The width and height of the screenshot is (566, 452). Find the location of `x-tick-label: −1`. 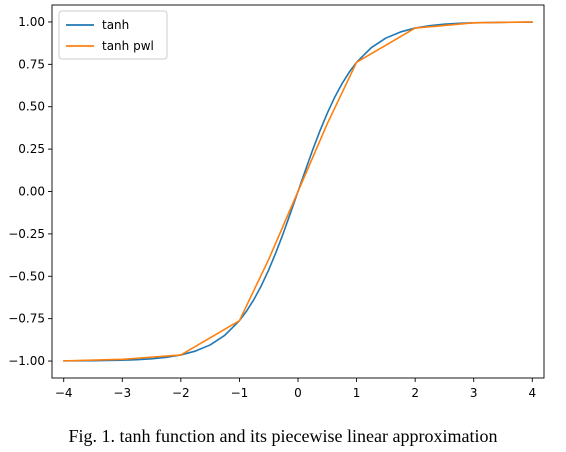

x-tick-label: −1 is located at coordinates (240, 393).